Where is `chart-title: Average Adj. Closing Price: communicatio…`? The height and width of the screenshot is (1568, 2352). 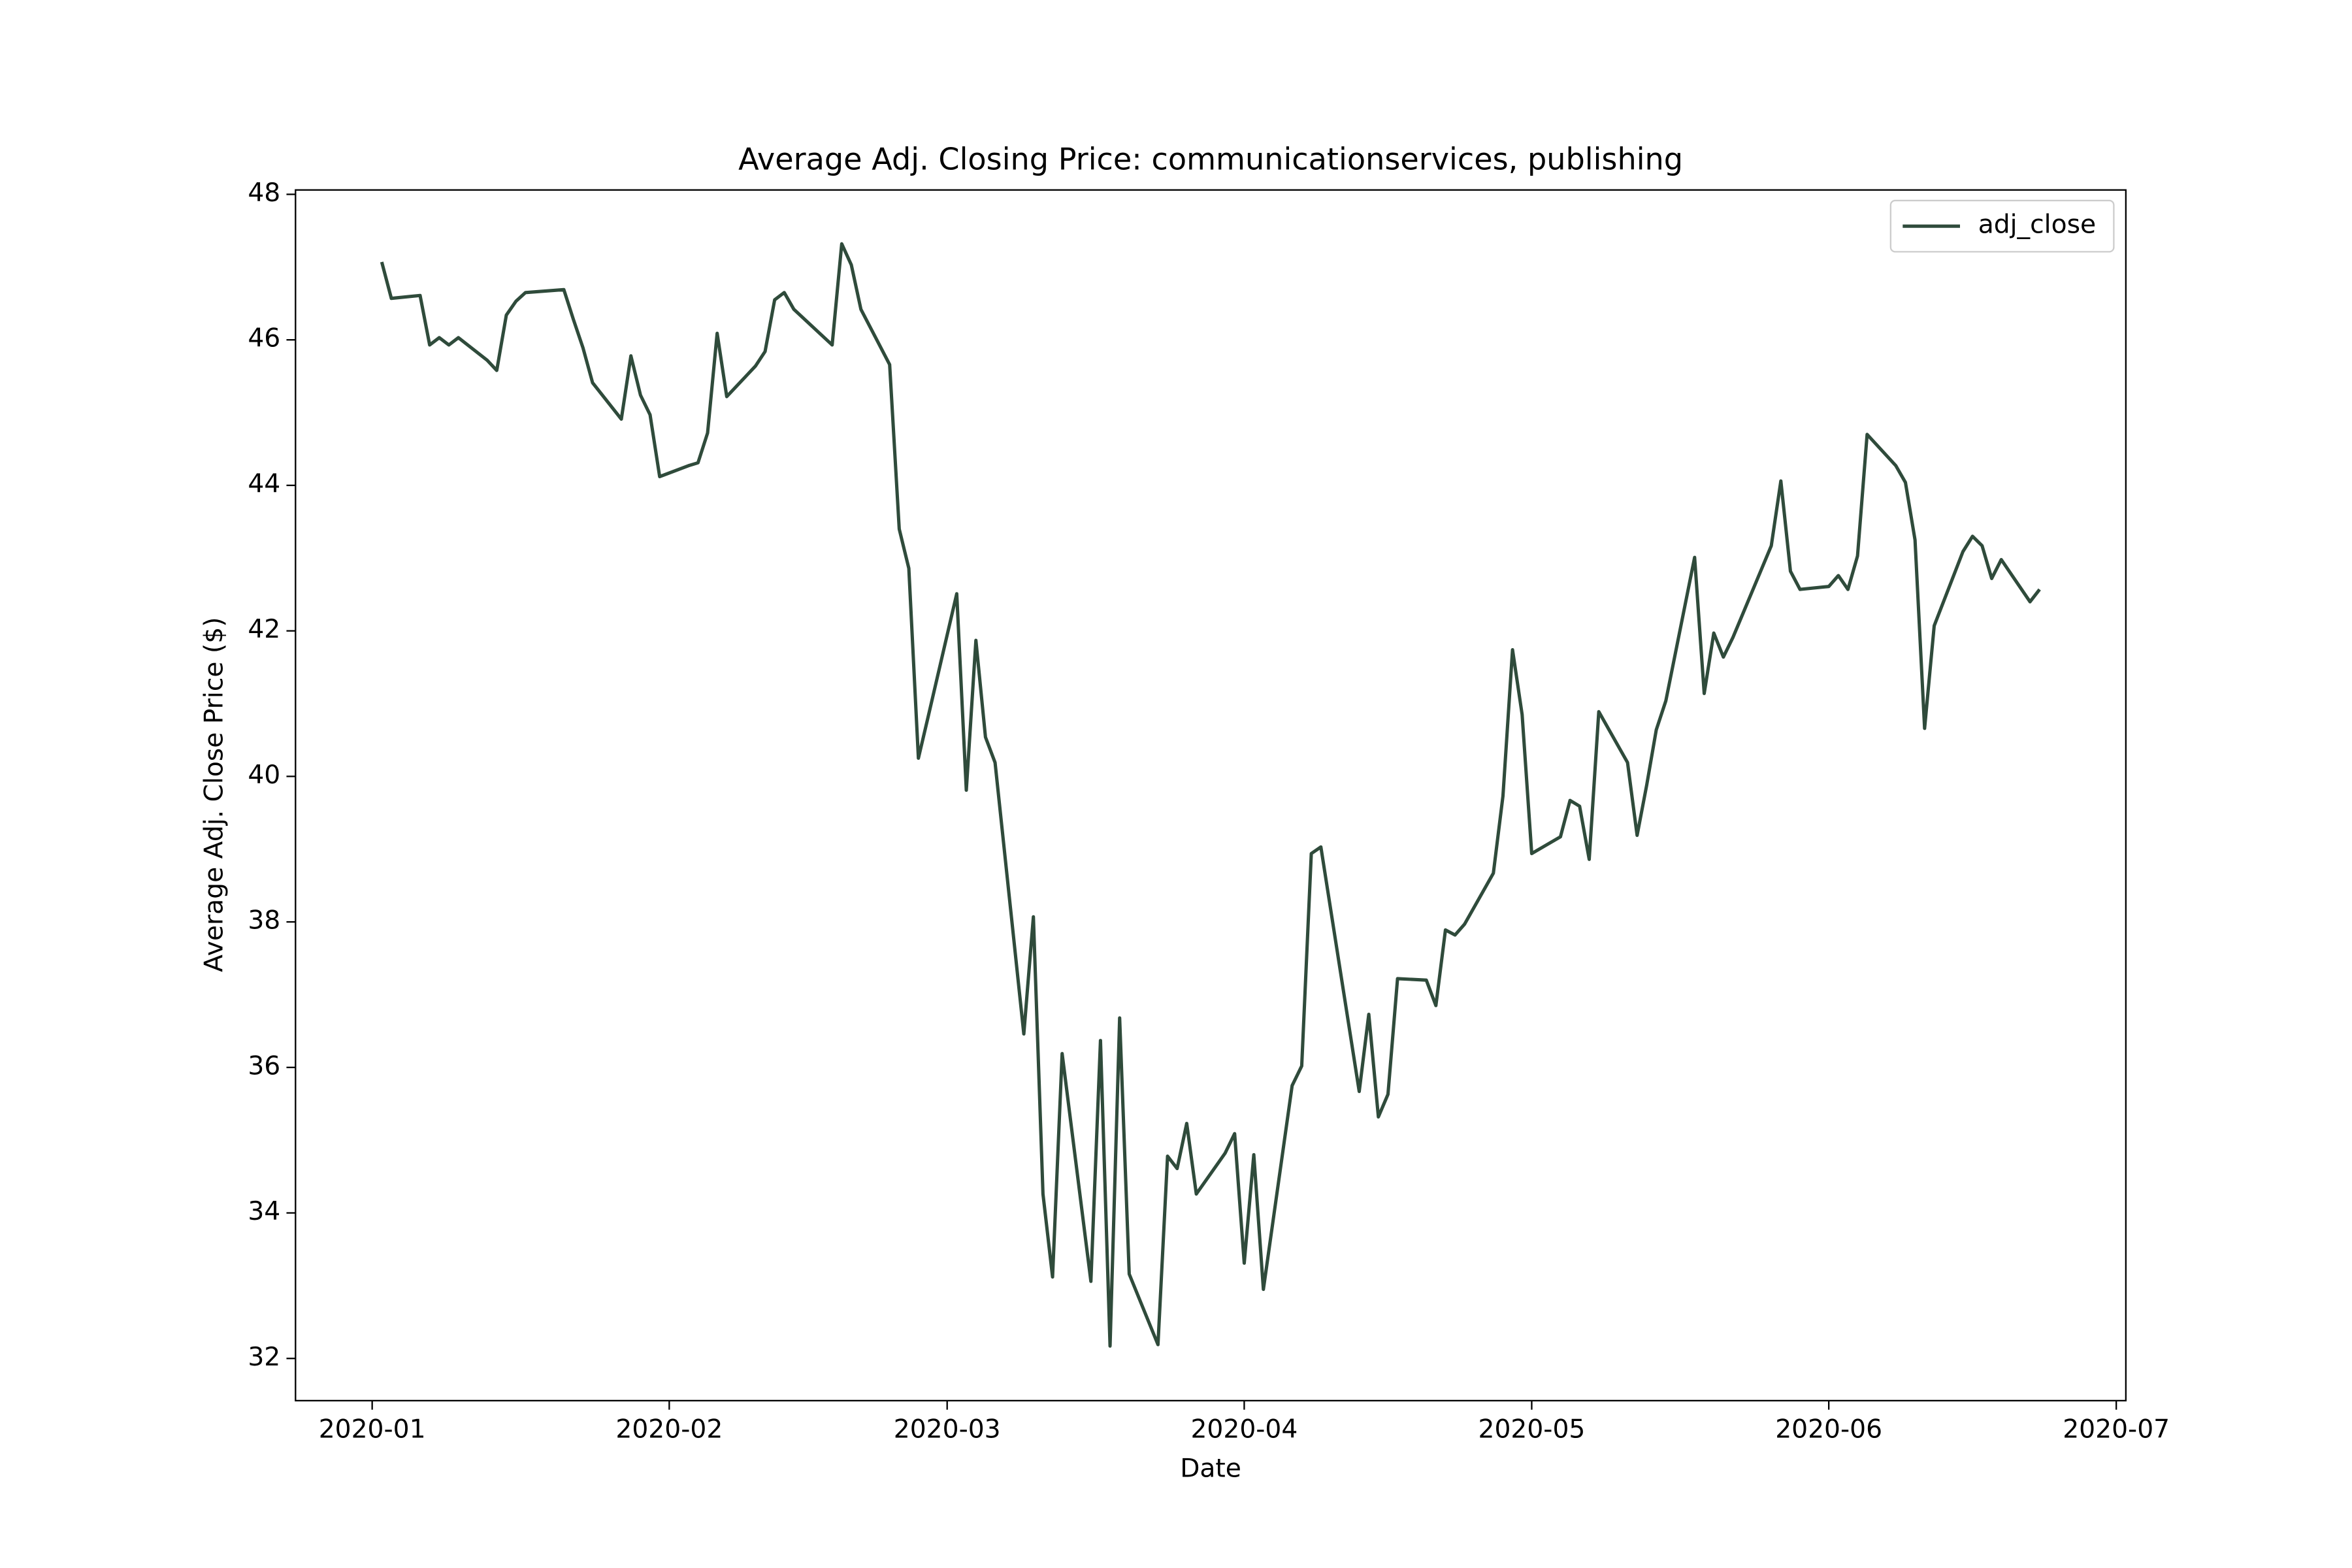
chart-title: Average Adj. Closing Price: communicatio… is located at coordinates (1210, 158).